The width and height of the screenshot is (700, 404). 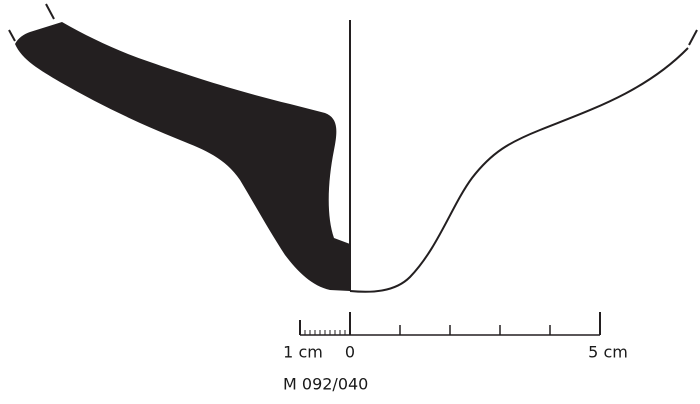 What do you see at coordinates (608, 352) in the screenshot?
I see `scale-label-right: 5 cm` at bounding box center [608, 352].